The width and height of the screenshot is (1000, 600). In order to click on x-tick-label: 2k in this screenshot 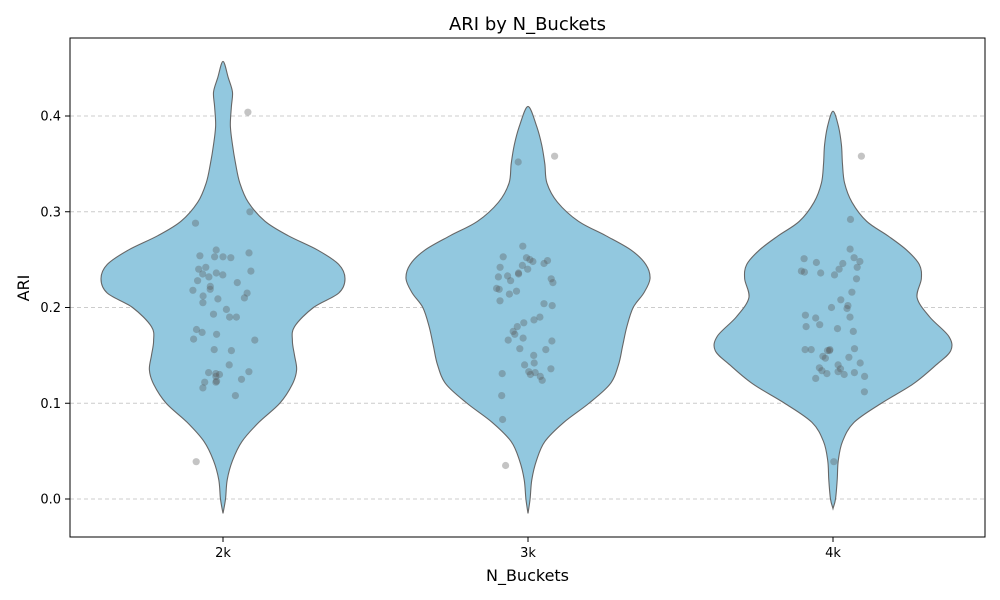, I will do `click(223, 553)`.